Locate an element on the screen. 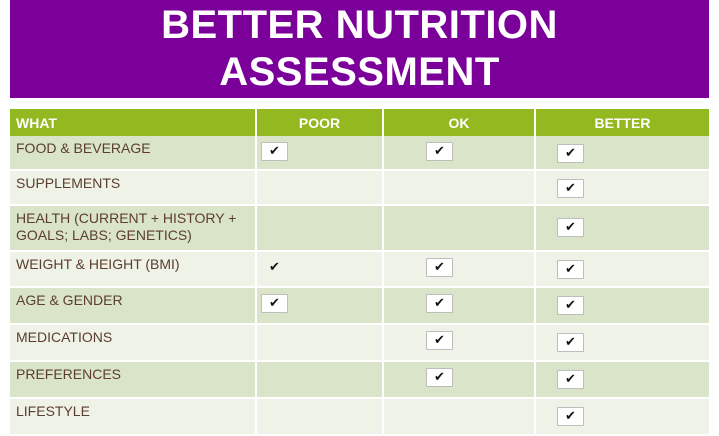 This screenshot has width=719, height=436. table-row: AGE & GENDER ✔ ✔ ✔ is located at coordinates (359, 306).